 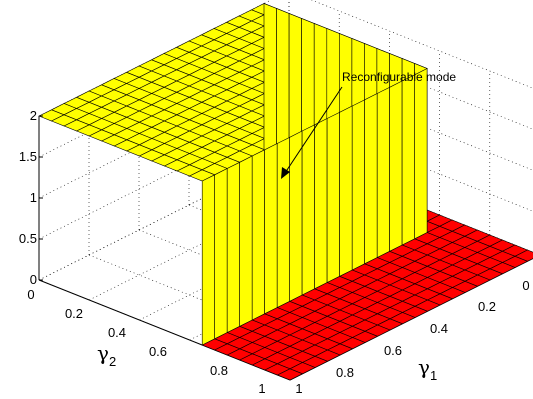 What do you see at coordinates (33, 115) in the screenshot?
I see `z-tick-label: 2` at bounding box center [33, 115].